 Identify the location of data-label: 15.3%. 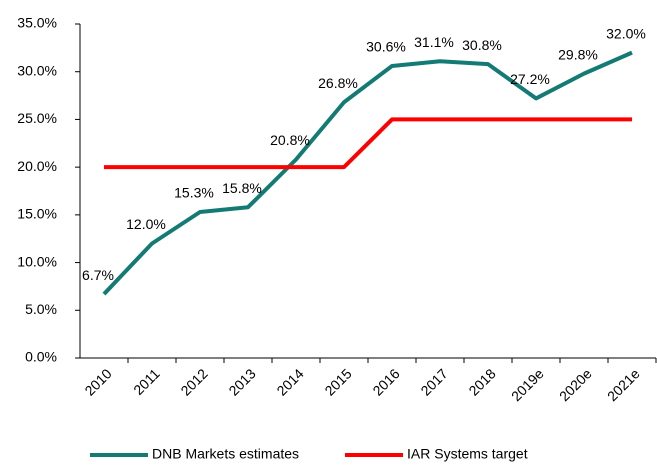
(194, 193).